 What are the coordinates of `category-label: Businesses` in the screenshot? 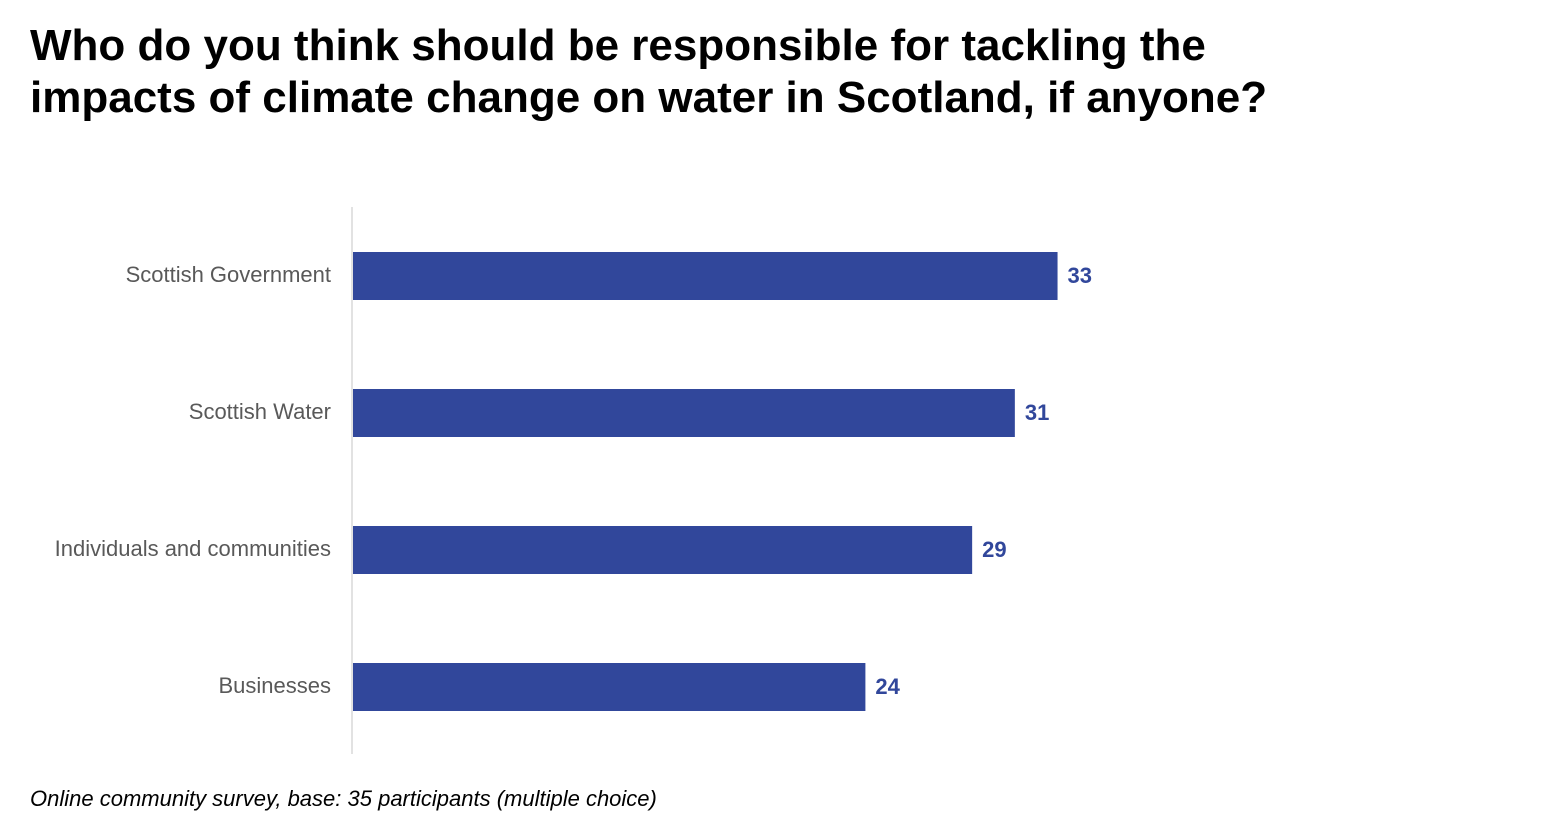 It's located at (274, 685).